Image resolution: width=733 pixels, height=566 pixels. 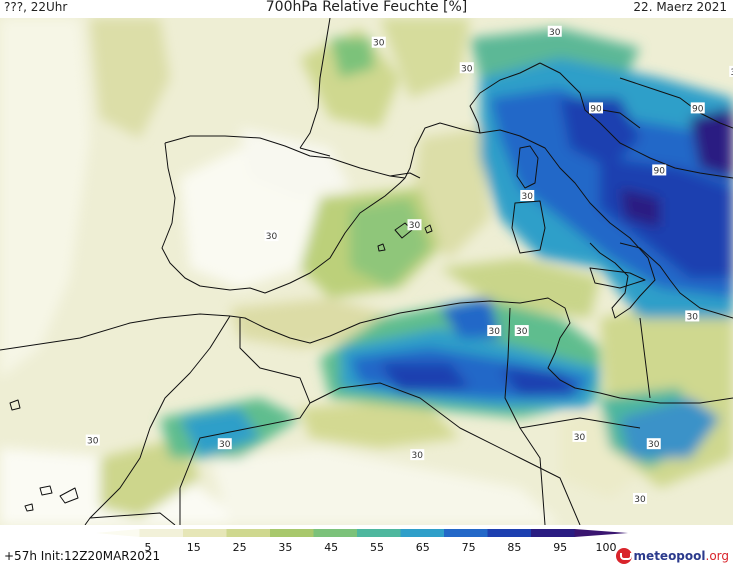 I want to click on legend-ticks: 5 15 25 35 45 55 65 75 85 95 100, so click(x=381, y=547).